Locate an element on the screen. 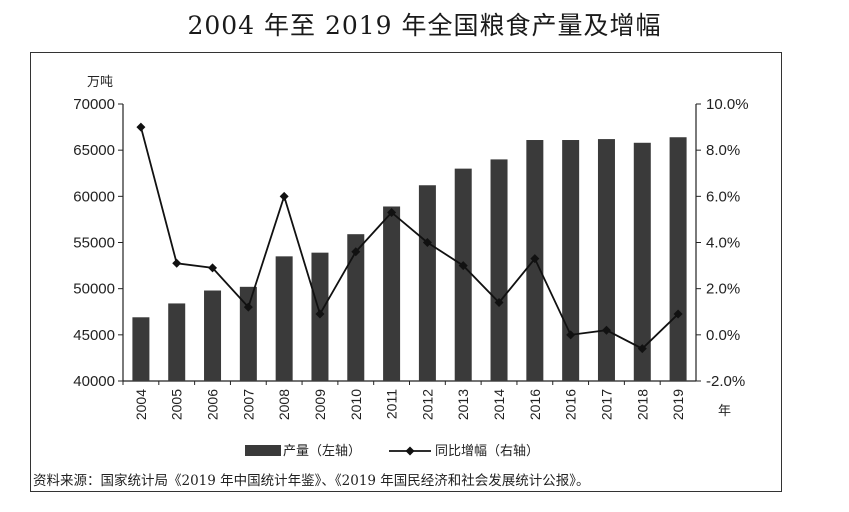  growth-point-2014 is located at coordinates (499, 303).